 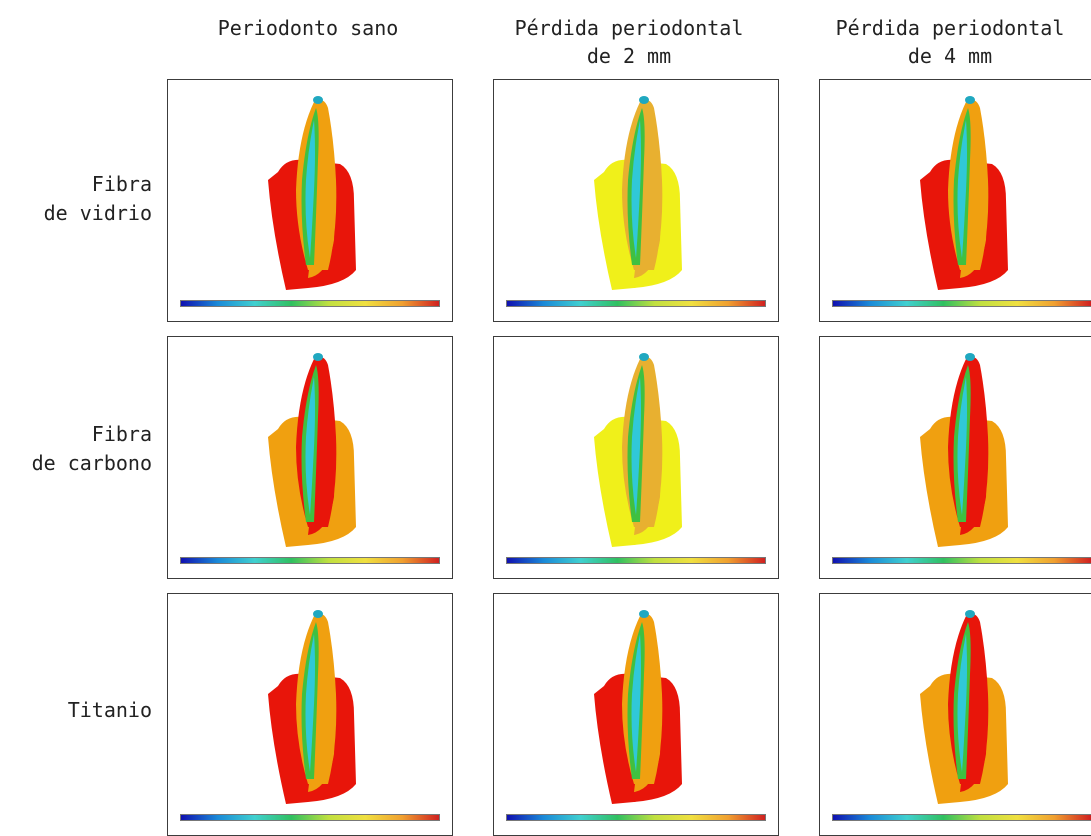 I want to click on stress-panel-vidrio-sano, so click(x=310, y=200).